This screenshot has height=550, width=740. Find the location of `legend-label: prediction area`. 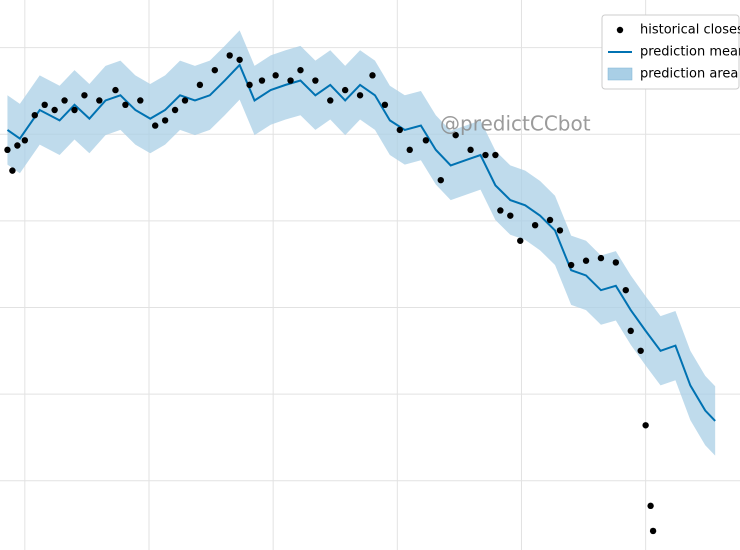

legend-label: prediction area is located at coordinates (689, 74).